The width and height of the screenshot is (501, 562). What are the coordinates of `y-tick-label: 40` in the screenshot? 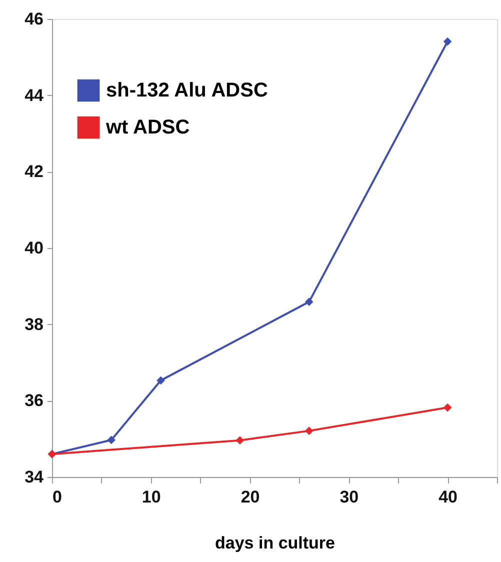 It's located at (34, 248).